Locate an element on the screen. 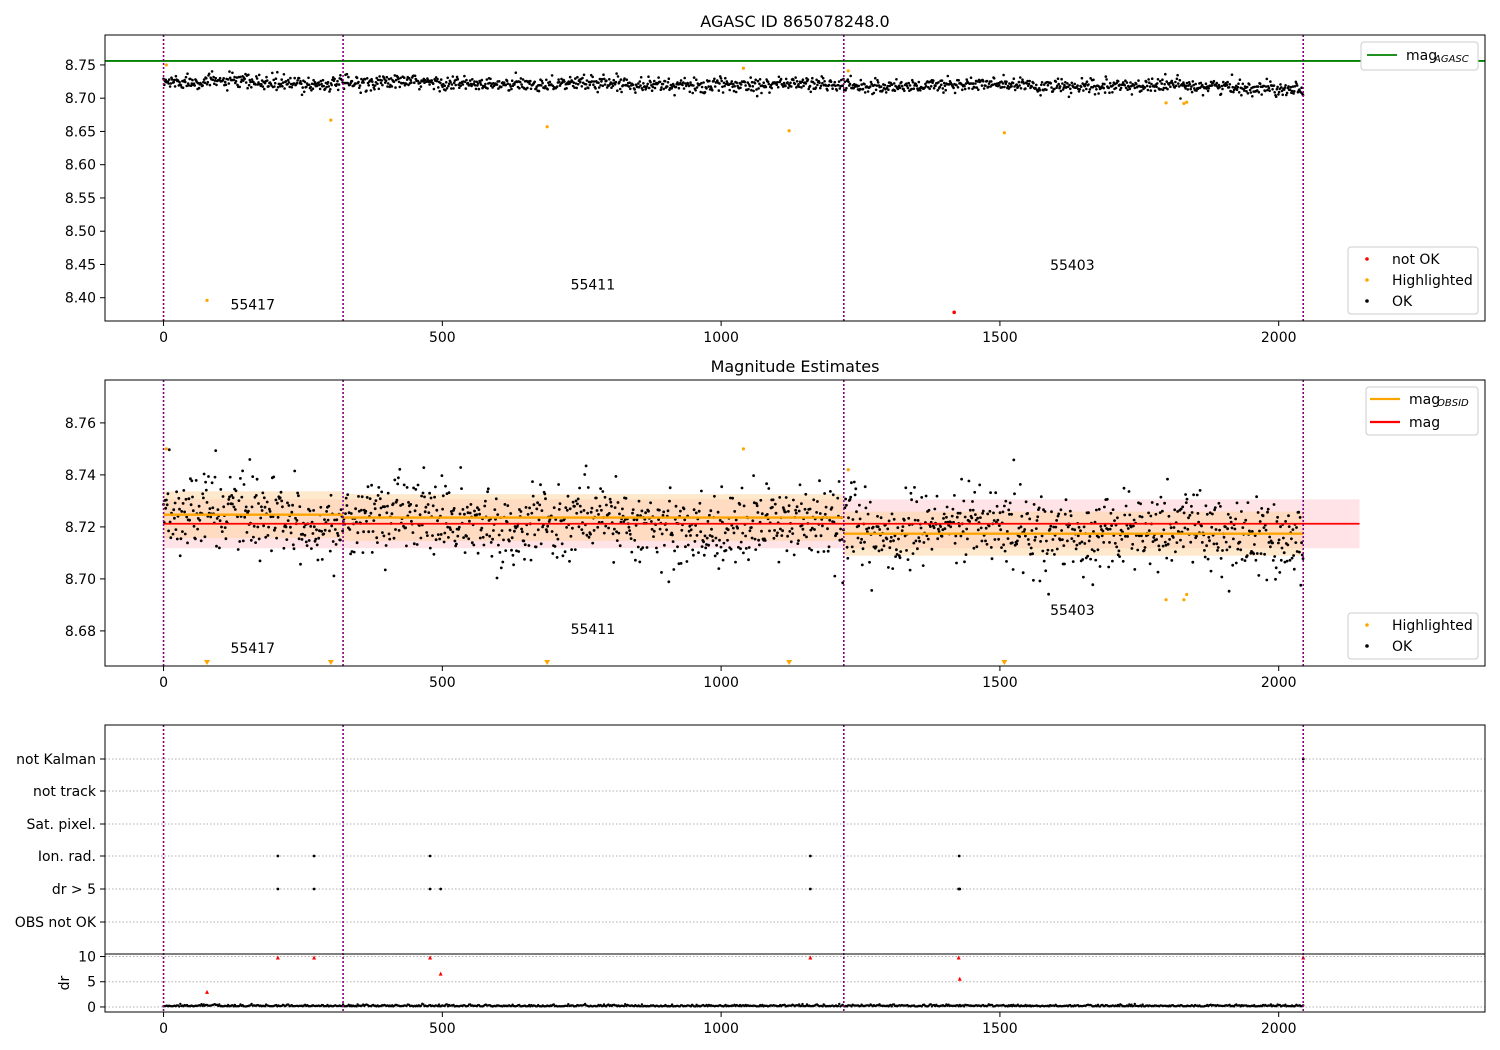 The width and height of the screenshot is (1500, 1050). highlighted-point is located at coordinates (1184, 600).